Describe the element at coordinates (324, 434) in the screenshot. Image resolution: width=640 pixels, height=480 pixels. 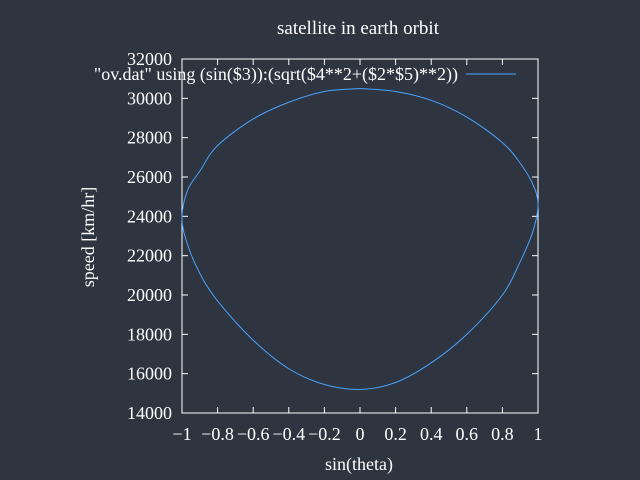
I see `x-tick-label: −0.2` at that location.